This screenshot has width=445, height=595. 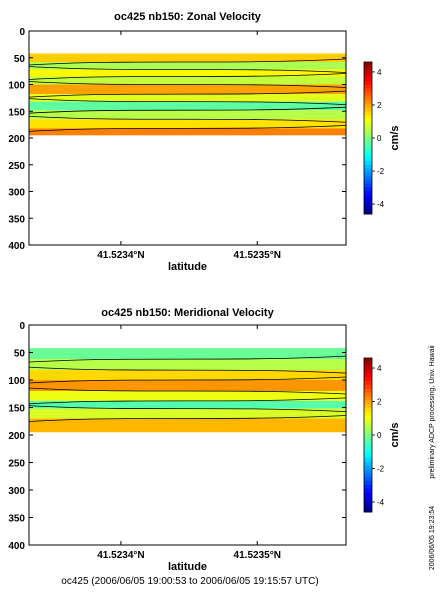 What do you see at coordinates (188, 17) in the screenshot?
I see `chart-title: oc425 nb150: Zonal Velocity` at bounding box center [188, 17].